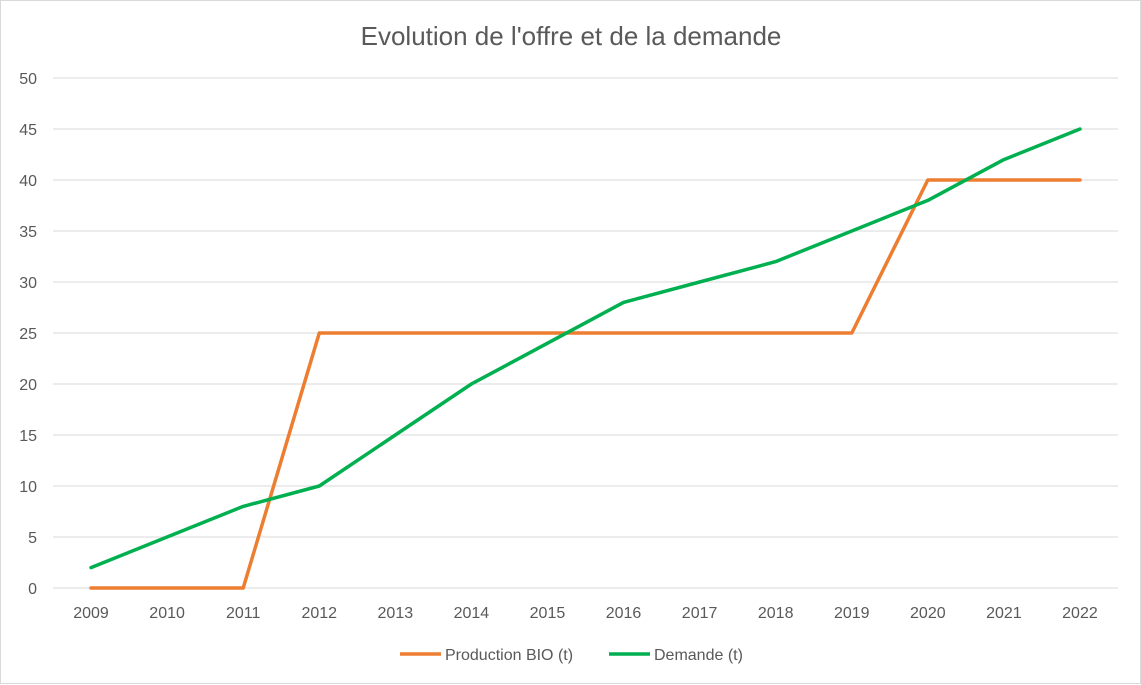 The image size is (1141, 685). Describe the element at coordinates (28, 334) in the screenshot. I see `y-tick-label: 25` at that location.